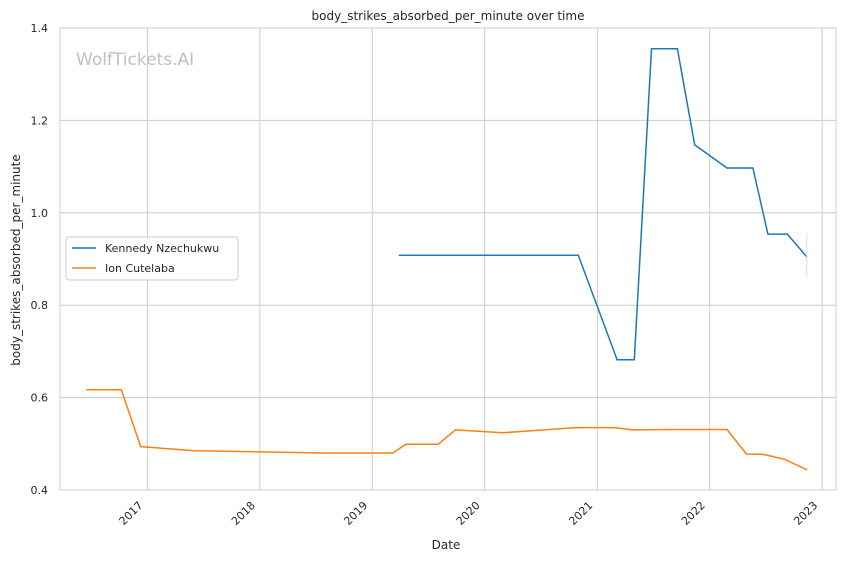 This screenshot has width=844, height=561. Describe the element at coordinates (162, 248) in the screenshot. I see `legend-label-kennedy: Kennedy Nzechukwu` at that location.